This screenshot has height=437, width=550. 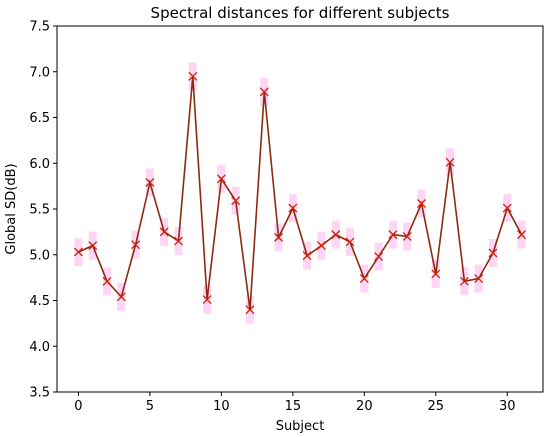 I want to click on y-tick-label-6.5: 6.5, so click(x=39, y=118).